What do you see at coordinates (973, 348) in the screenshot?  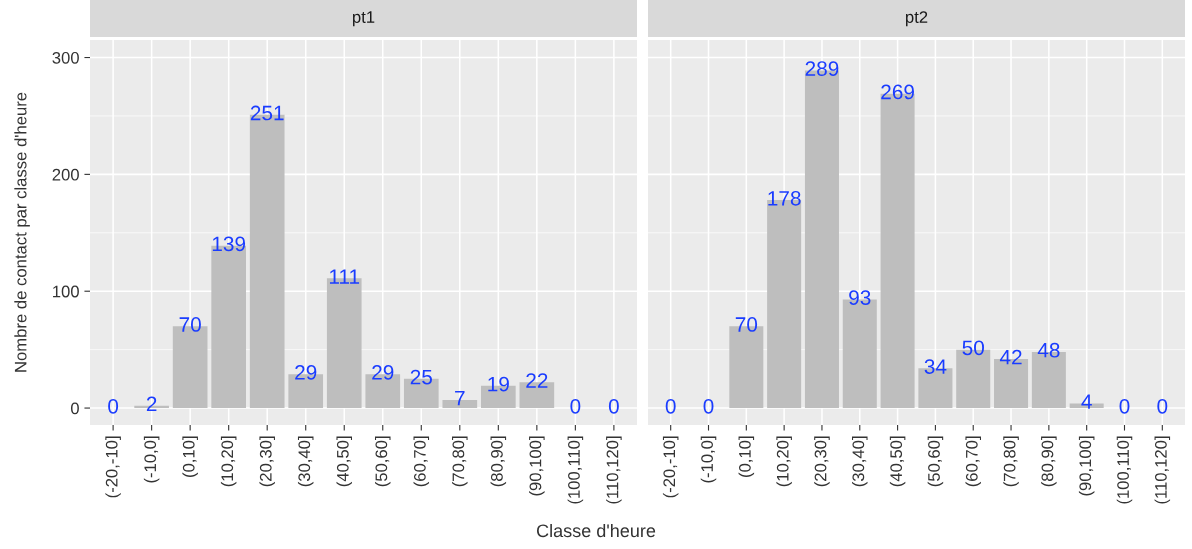 I see `data-label: 50` at bounding box center [973, 348].